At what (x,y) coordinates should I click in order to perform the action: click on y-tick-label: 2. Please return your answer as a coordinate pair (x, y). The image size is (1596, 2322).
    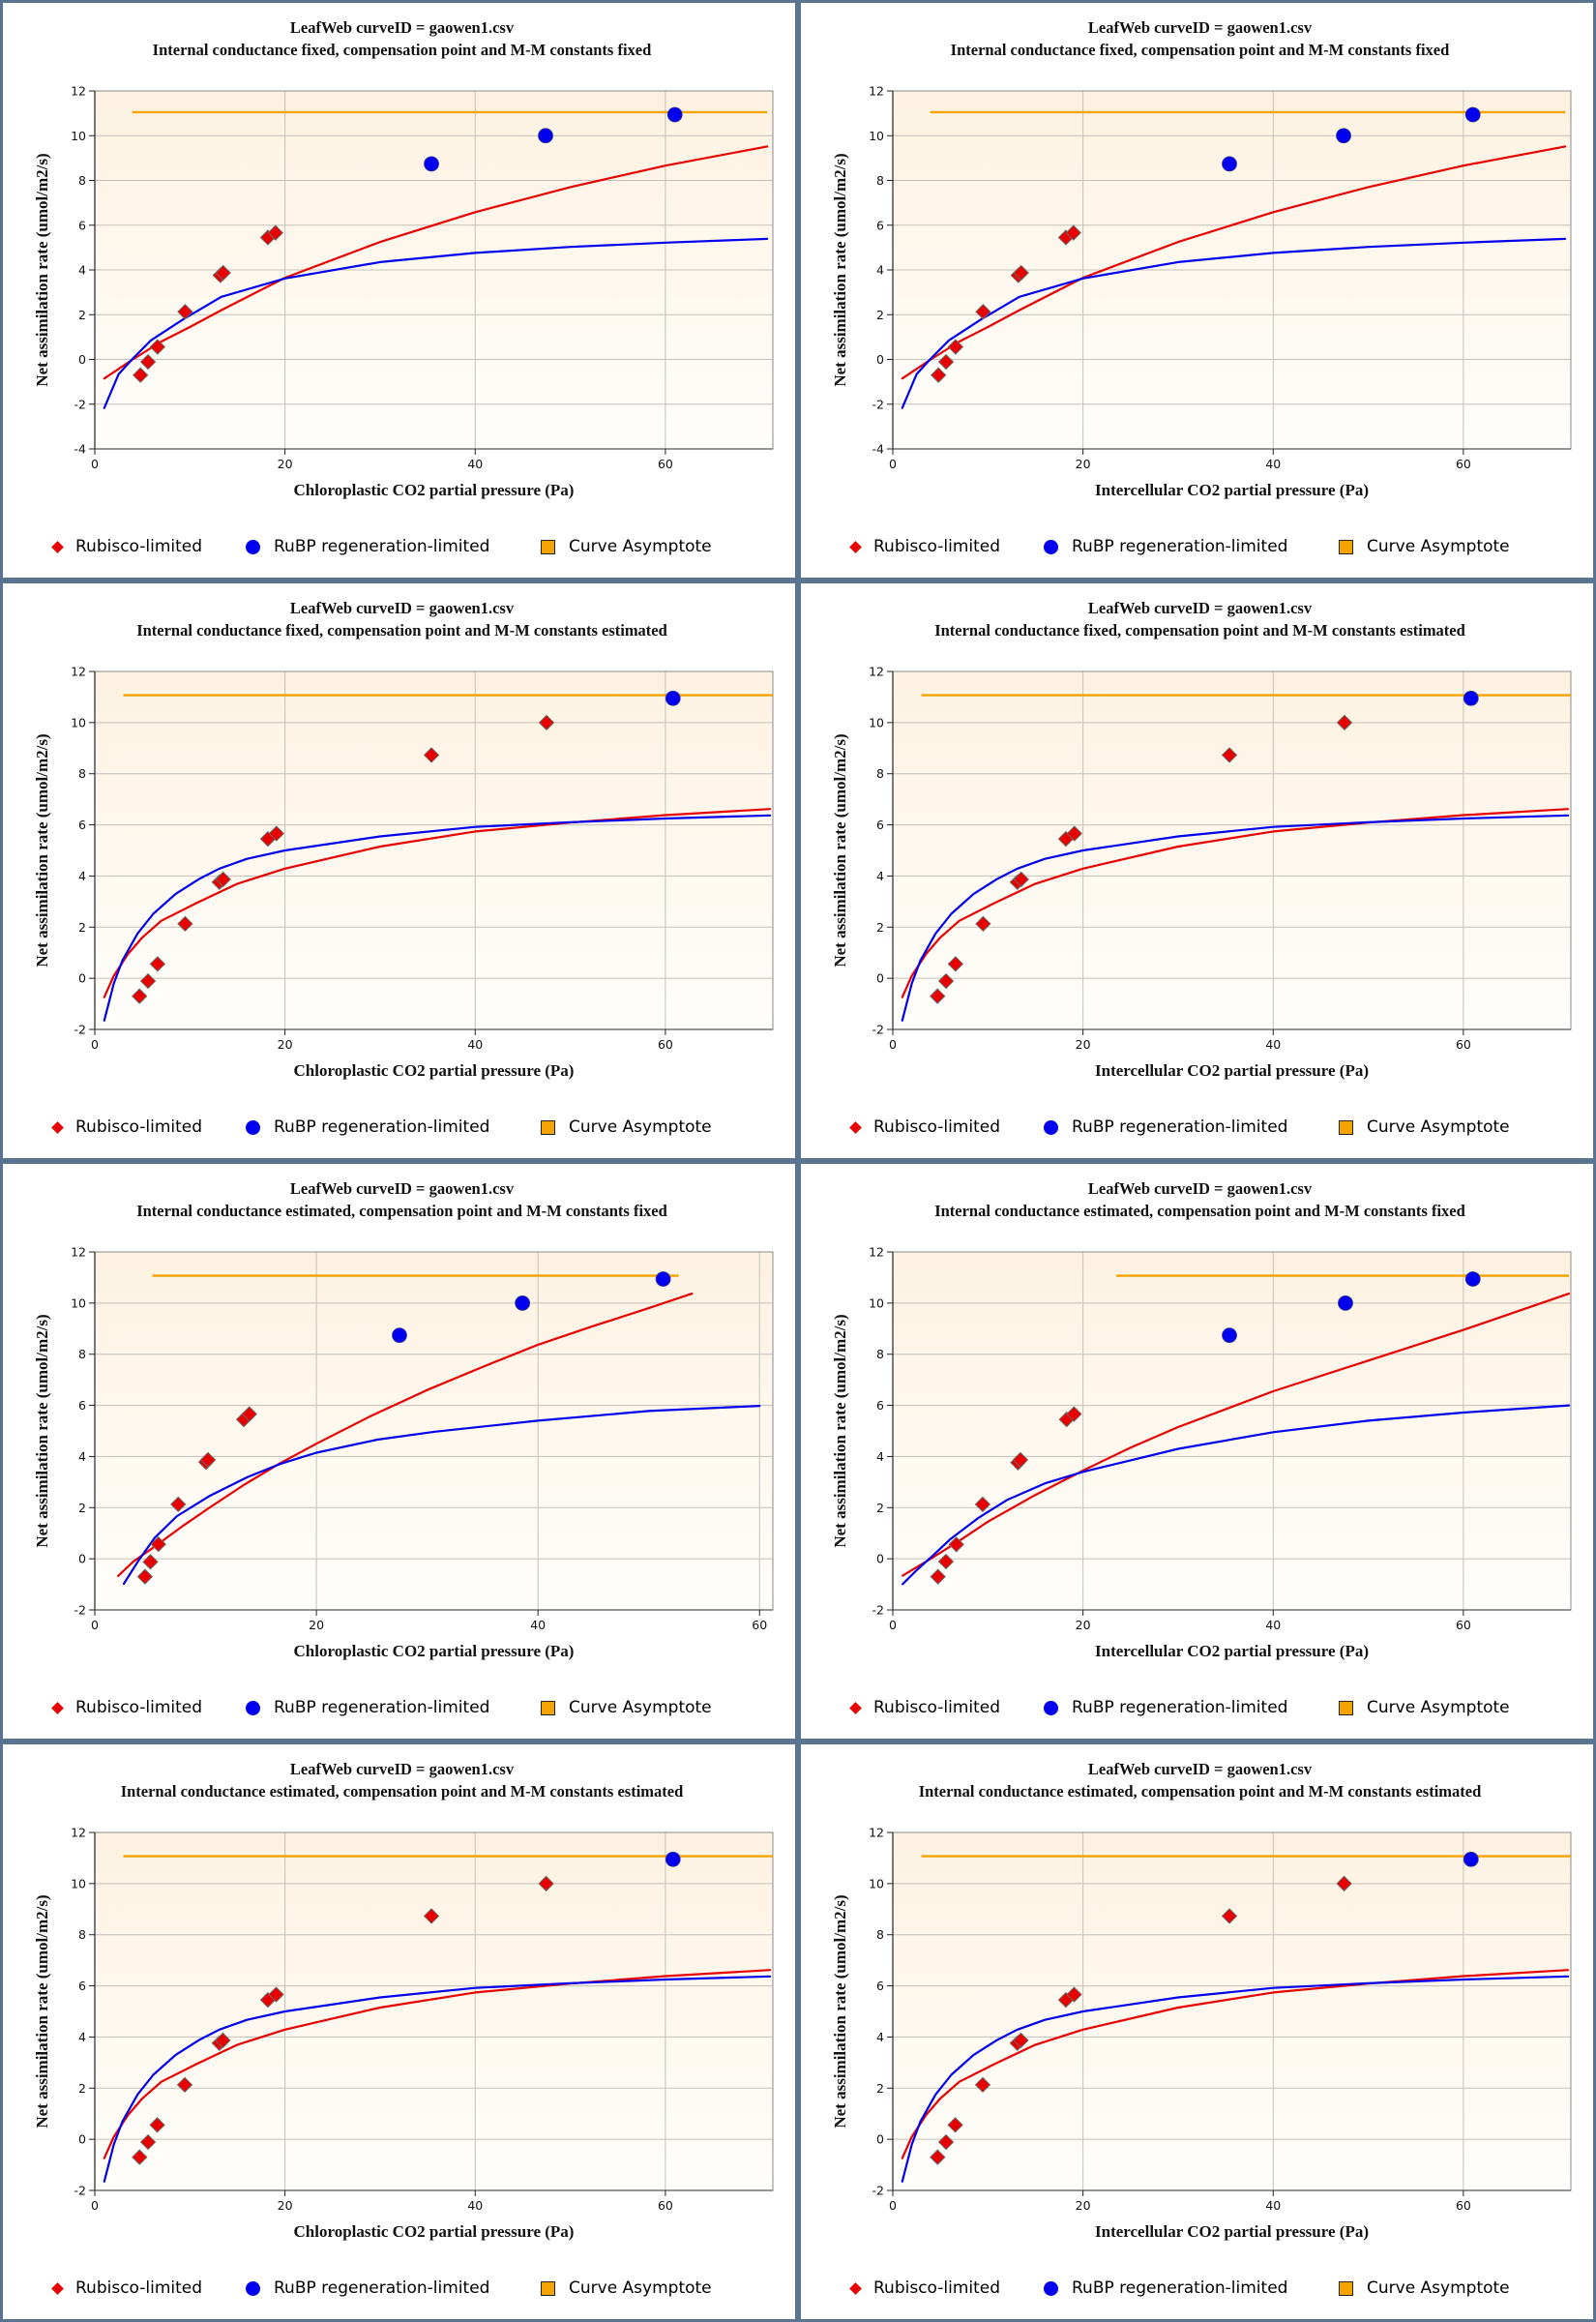
    Looking at the image, I should click on (82, 315).